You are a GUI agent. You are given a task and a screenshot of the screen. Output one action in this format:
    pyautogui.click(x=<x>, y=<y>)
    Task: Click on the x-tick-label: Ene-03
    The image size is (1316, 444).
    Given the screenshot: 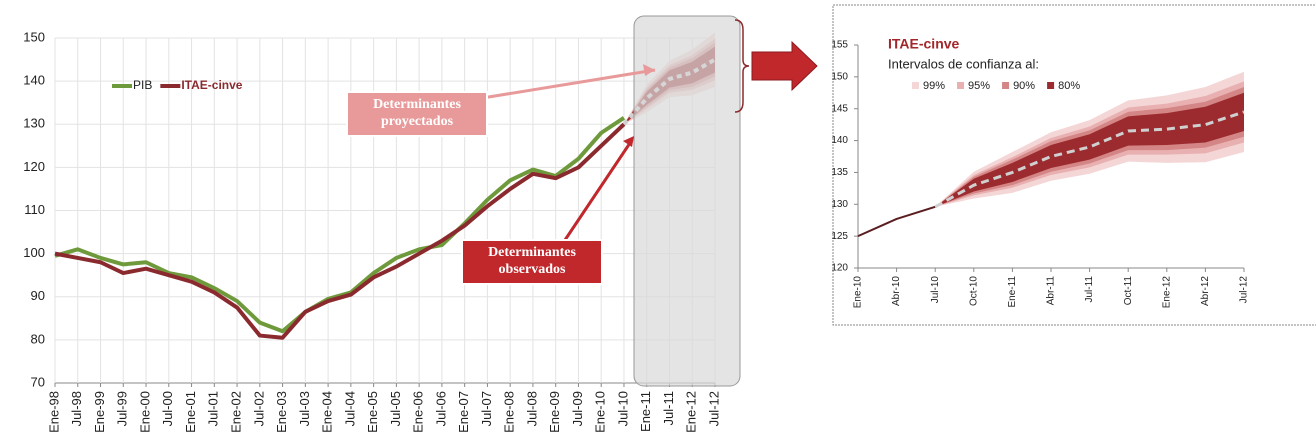 What is the action you would take?
    pyautogui.click(x=281, y=412)
    